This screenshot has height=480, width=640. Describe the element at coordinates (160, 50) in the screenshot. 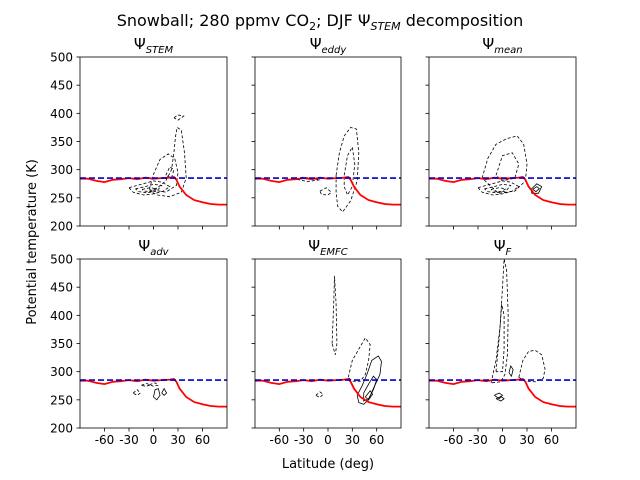

I see `subplot-title-subscript: STEM` at that location.